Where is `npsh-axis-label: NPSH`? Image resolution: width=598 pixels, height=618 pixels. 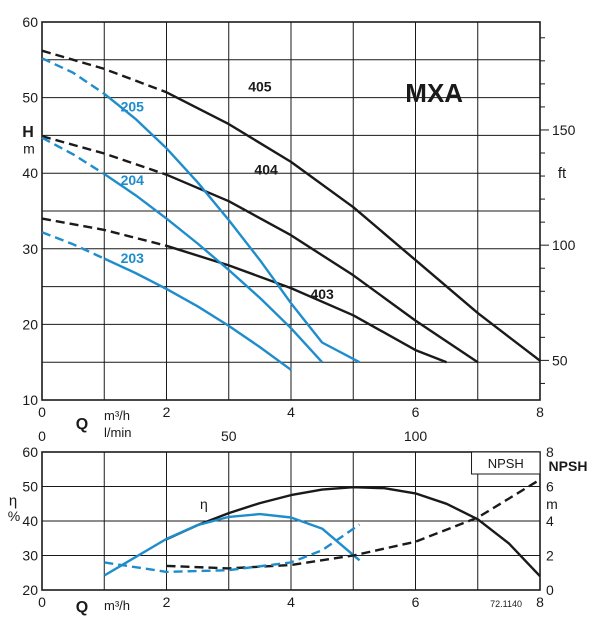 npsh-axis-label: NPSH is located at coordinates (568, 466).